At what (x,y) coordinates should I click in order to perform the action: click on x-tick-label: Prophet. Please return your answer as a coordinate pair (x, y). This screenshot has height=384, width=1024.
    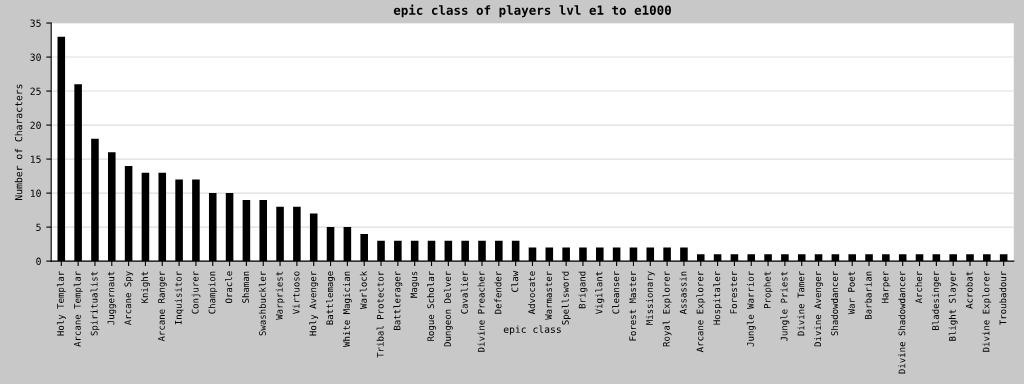
    Looking at the image, I should click on (768, 290).